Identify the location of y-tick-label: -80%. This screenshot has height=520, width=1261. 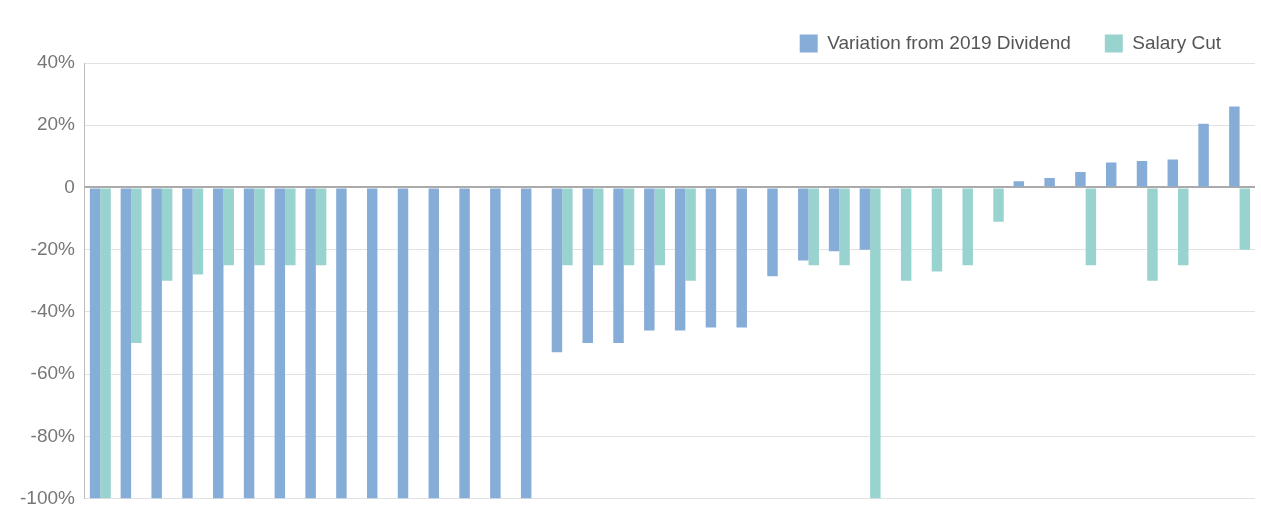
(53, 435).